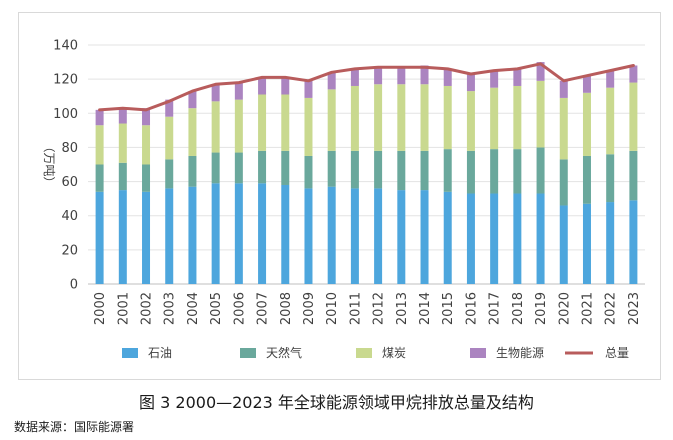 The height and width of the screenshot is (440, 673). What do you see at coordinates (586, 124) in the screenshot?
I see `bar-煤炭-2021` at bounding box center [586, 124].